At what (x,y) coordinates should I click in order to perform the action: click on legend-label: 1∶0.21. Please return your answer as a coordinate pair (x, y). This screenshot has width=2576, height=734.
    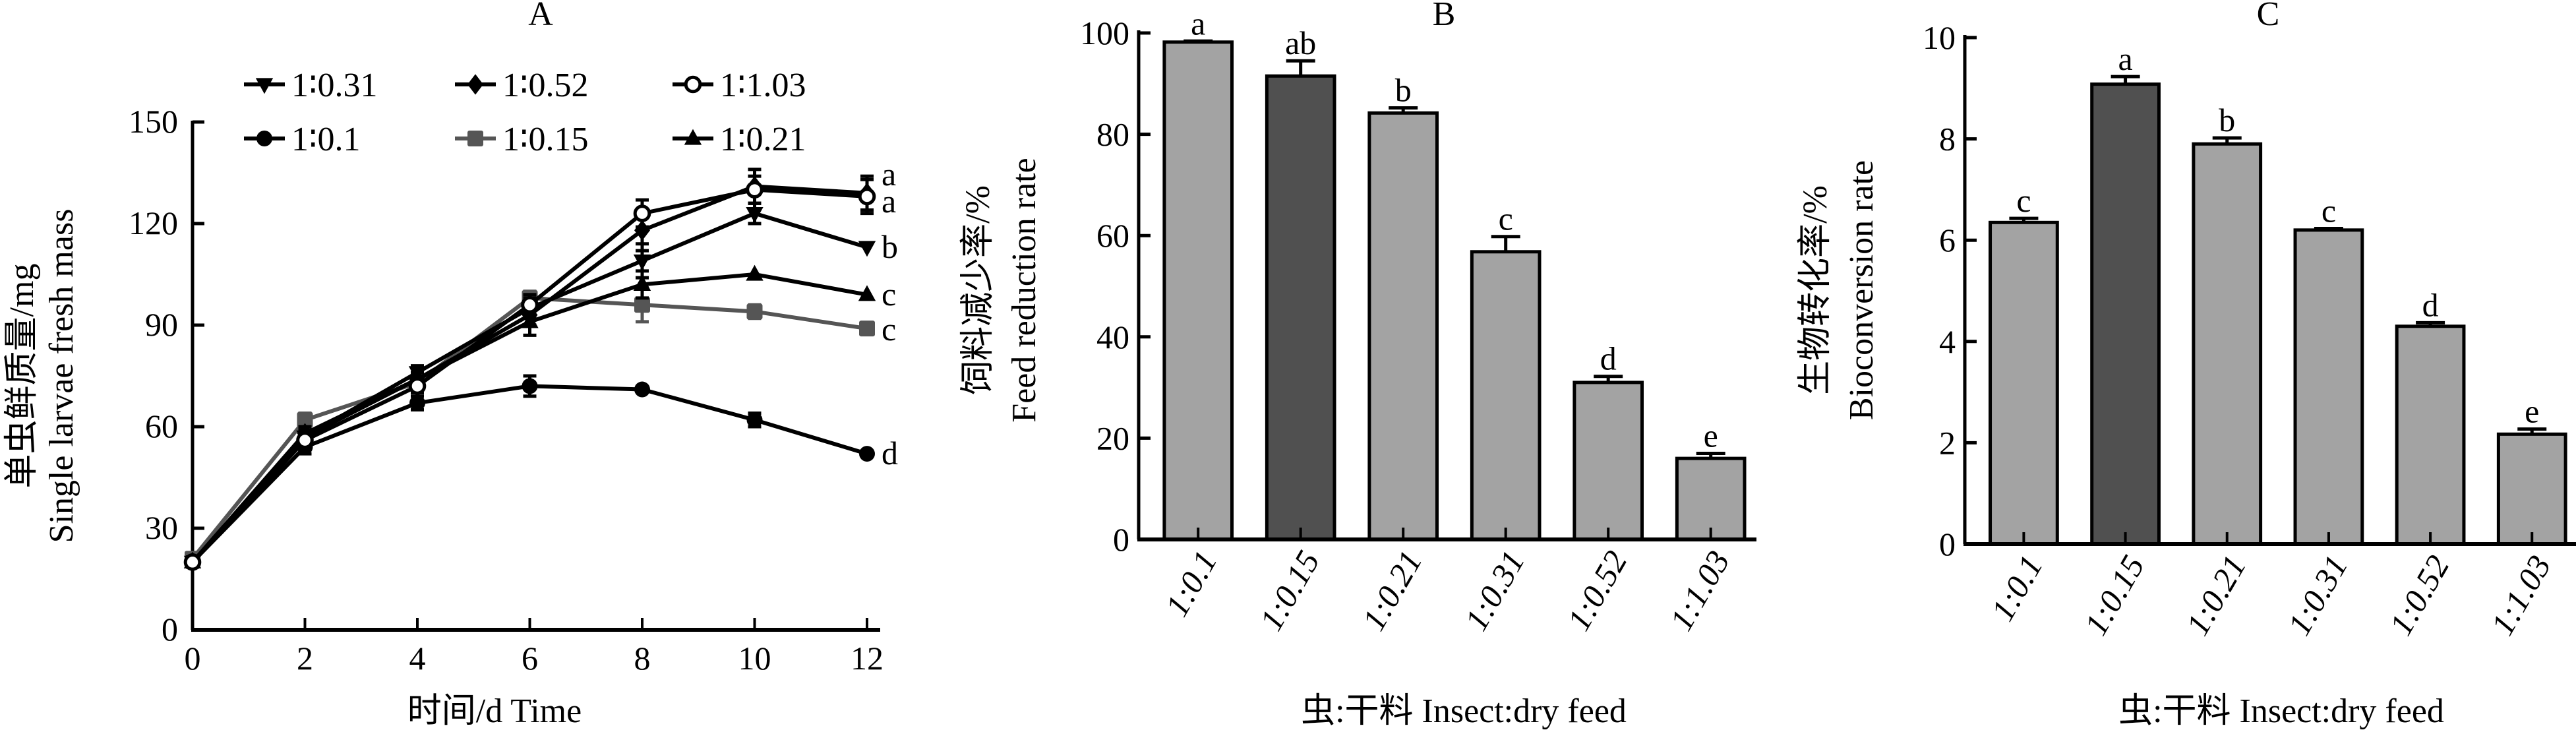
    Looking at the image, I should click on (763, 139).